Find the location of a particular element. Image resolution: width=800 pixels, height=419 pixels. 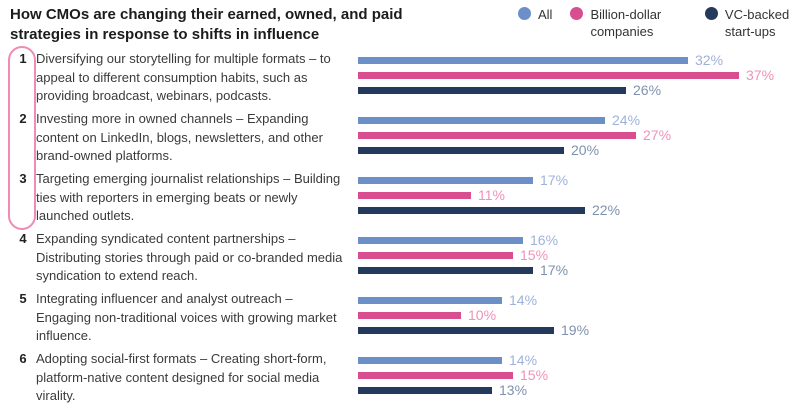

bar-value-label: 22% is located at coordinates (606, 210).